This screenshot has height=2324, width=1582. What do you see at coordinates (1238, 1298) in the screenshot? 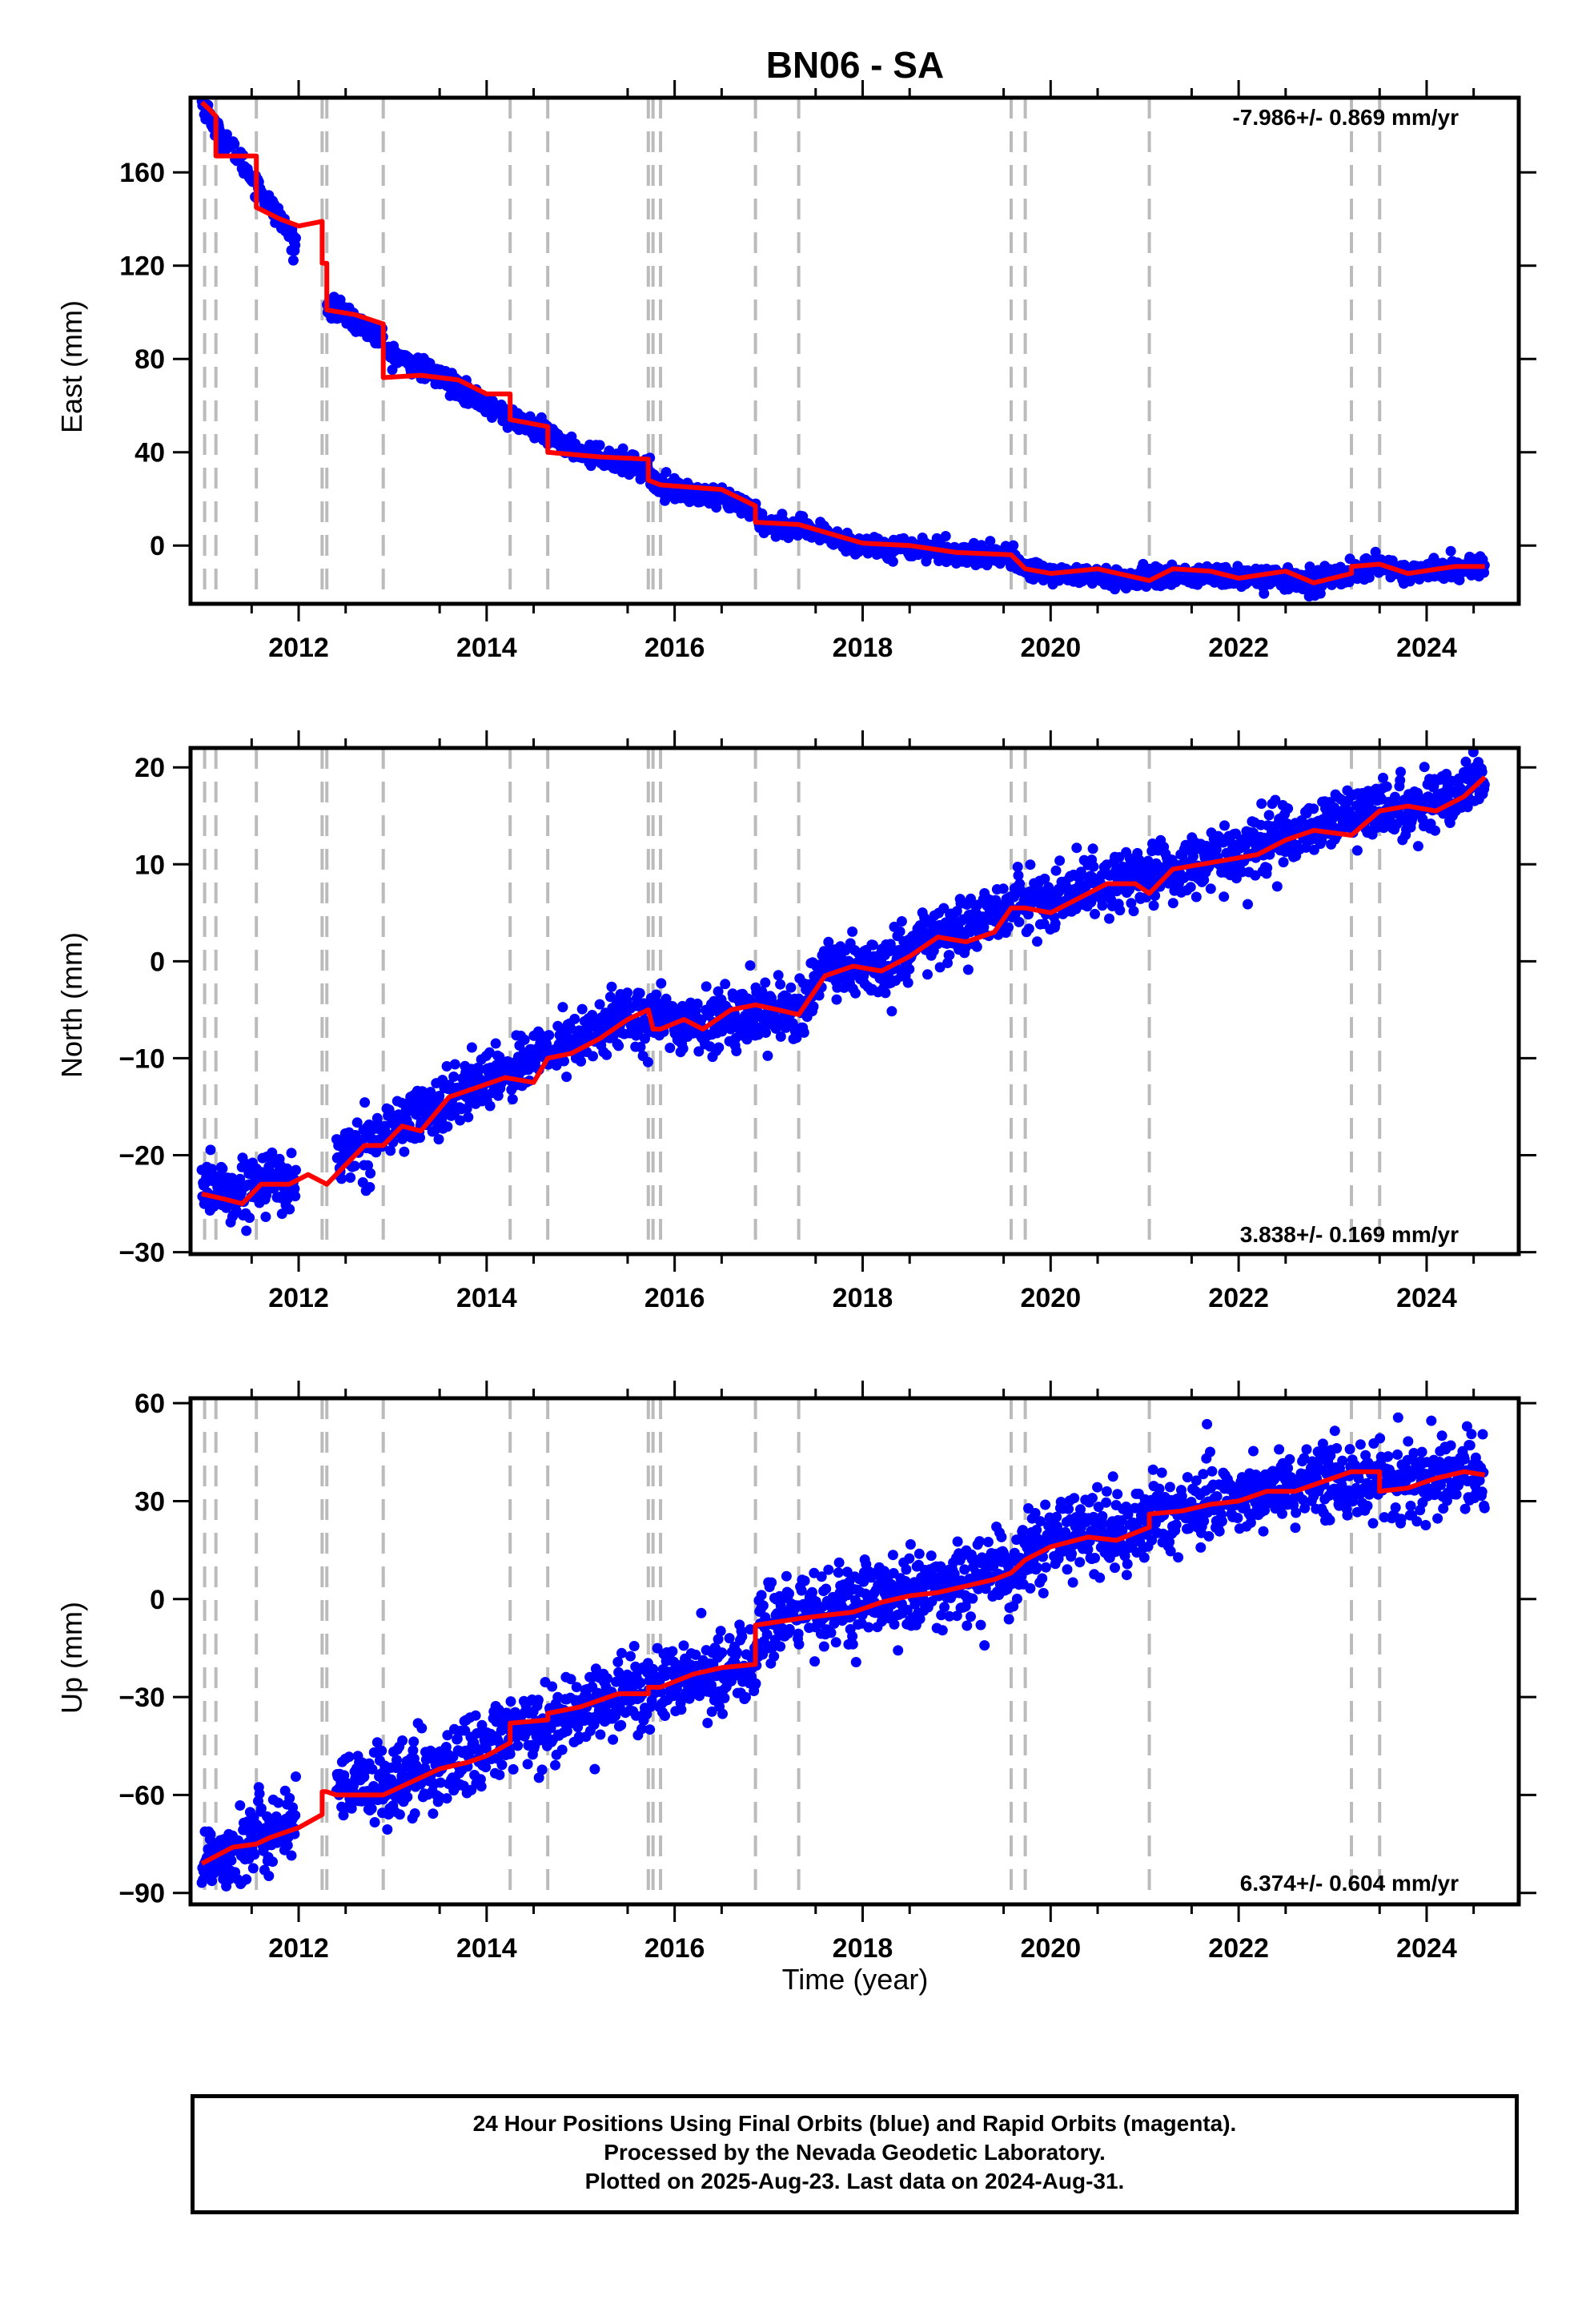
I see `x-tick-label: 2022` at bounding box center [1238, 1298].